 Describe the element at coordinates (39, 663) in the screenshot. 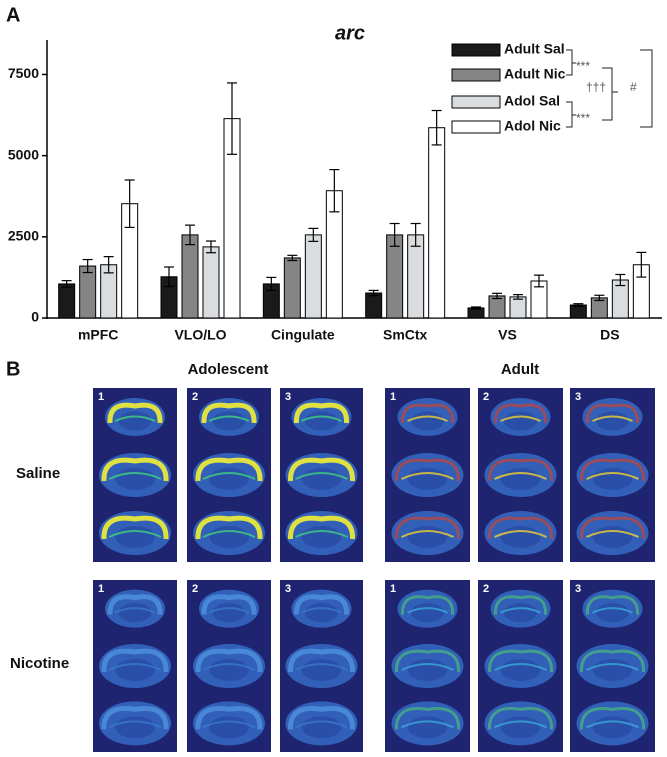

I see `row-label: Nicotine` at that location.